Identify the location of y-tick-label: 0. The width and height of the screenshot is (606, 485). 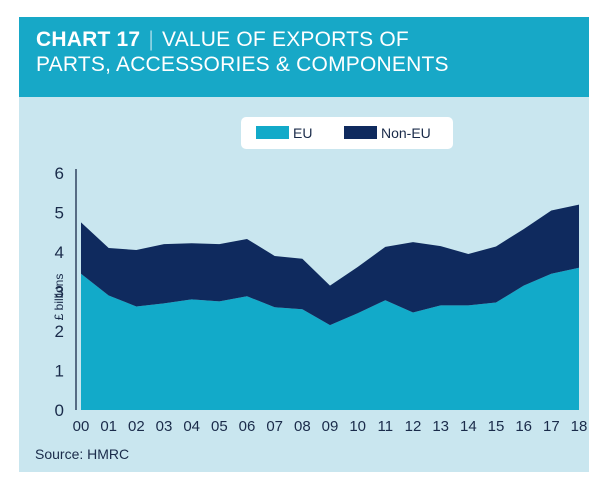
(59, 410).